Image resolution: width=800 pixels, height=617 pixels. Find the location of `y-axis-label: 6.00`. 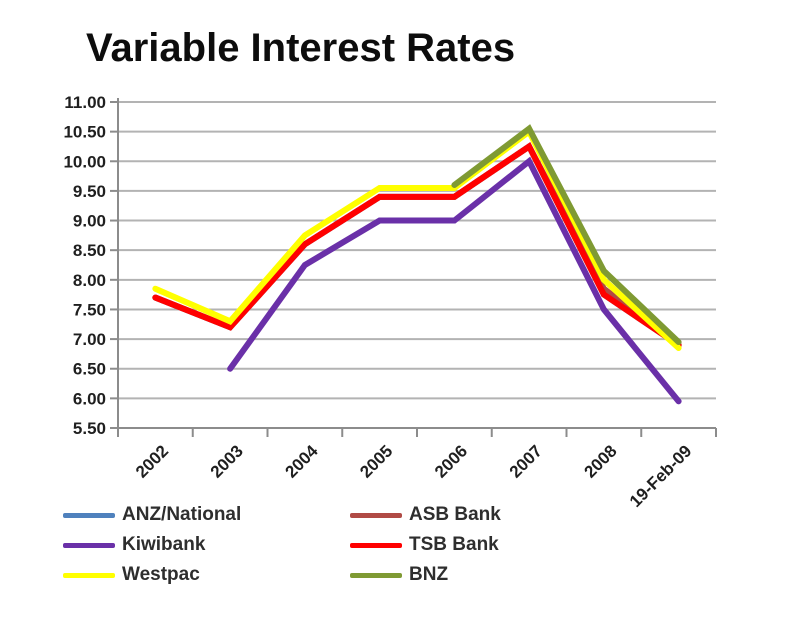

y-axis-label: 6.00 is located at coordinates (89, 398).